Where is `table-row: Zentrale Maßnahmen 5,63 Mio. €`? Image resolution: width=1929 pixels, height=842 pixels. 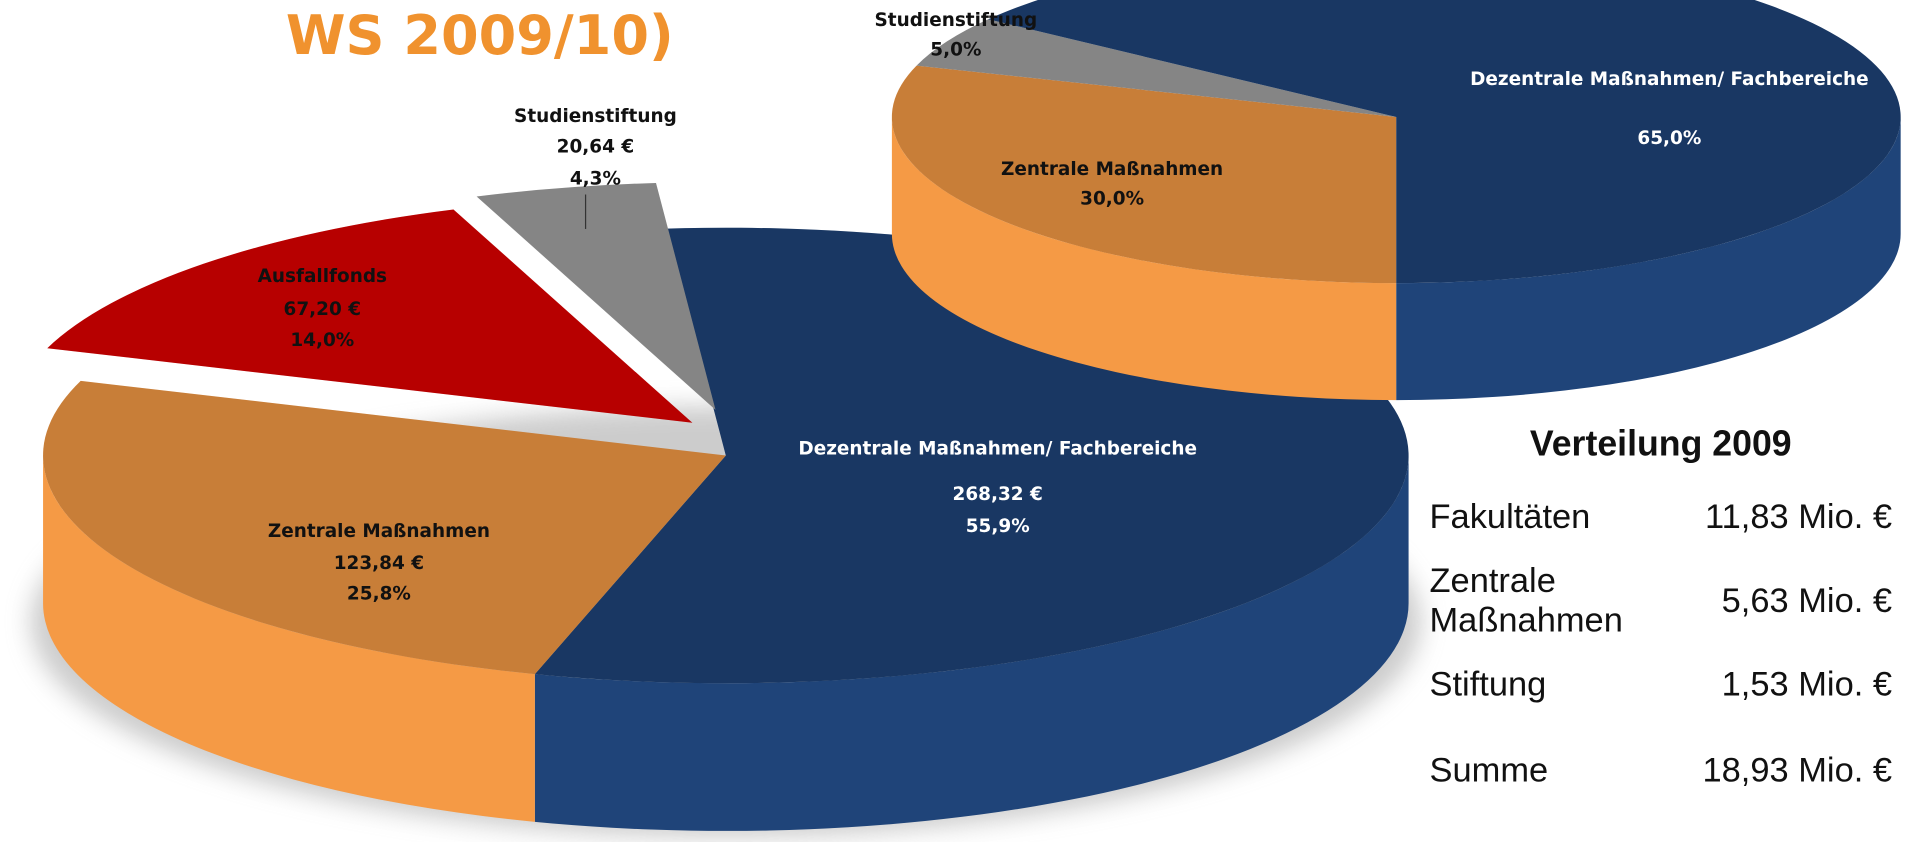
table-row: Zentrale Maßnahmen 5,63 Mio. € is located at coordinates (1655, 602).